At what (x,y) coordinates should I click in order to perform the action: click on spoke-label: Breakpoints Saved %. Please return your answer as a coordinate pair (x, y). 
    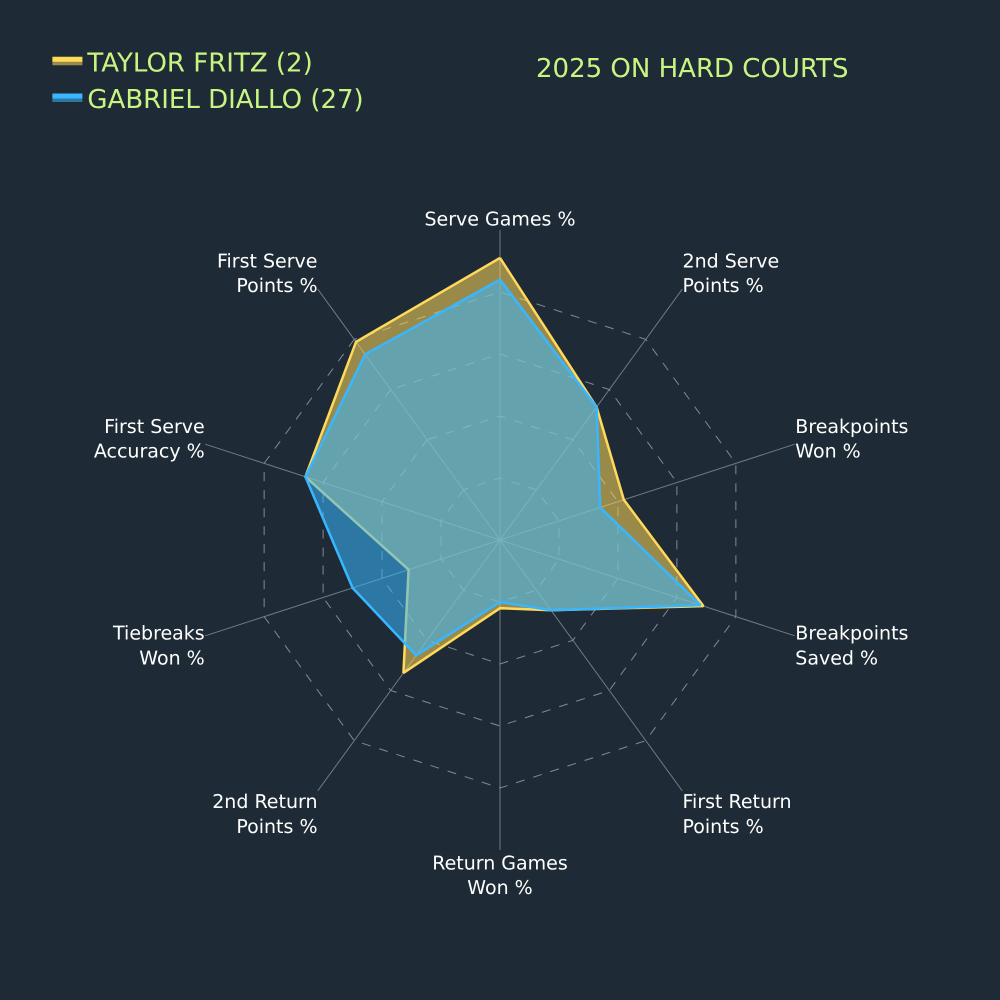
    Looking at the image, I should click on (851, 646).